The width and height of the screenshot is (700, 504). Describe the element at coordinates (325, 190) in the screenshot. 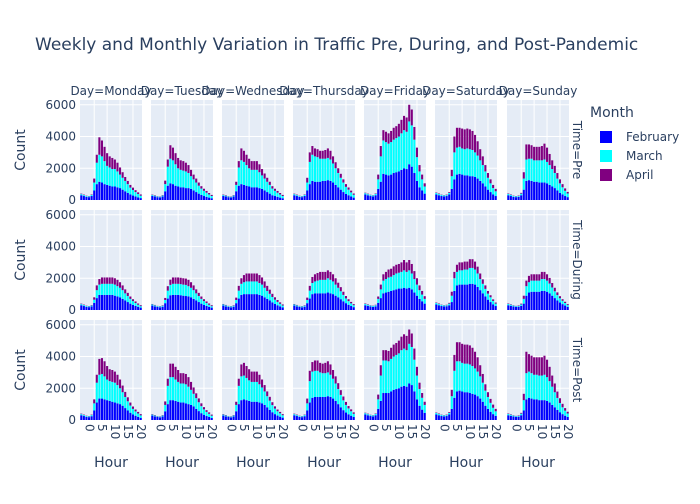

I see `bar-february-h12` at that location.